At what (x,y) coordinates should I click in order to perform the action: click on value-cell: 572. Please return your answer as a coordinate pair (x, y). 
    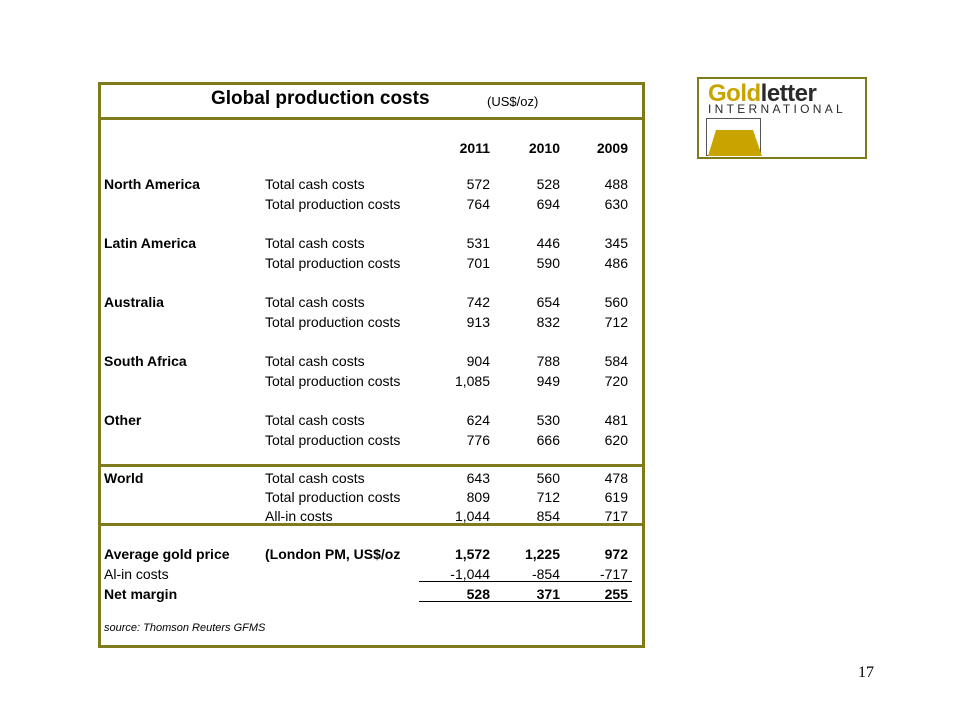
    Looking at the image, I should click on (478, 184).